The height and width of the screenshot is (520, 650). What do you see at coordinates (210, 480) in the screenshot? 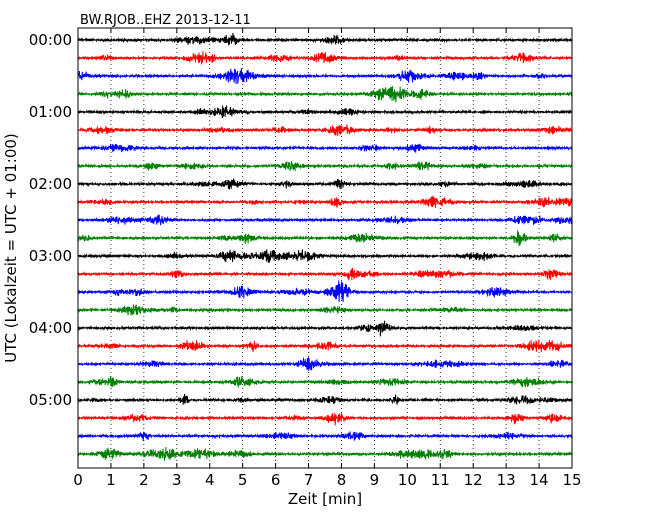
I see `x-tick-label: 4` at bounding box center [210, 480].